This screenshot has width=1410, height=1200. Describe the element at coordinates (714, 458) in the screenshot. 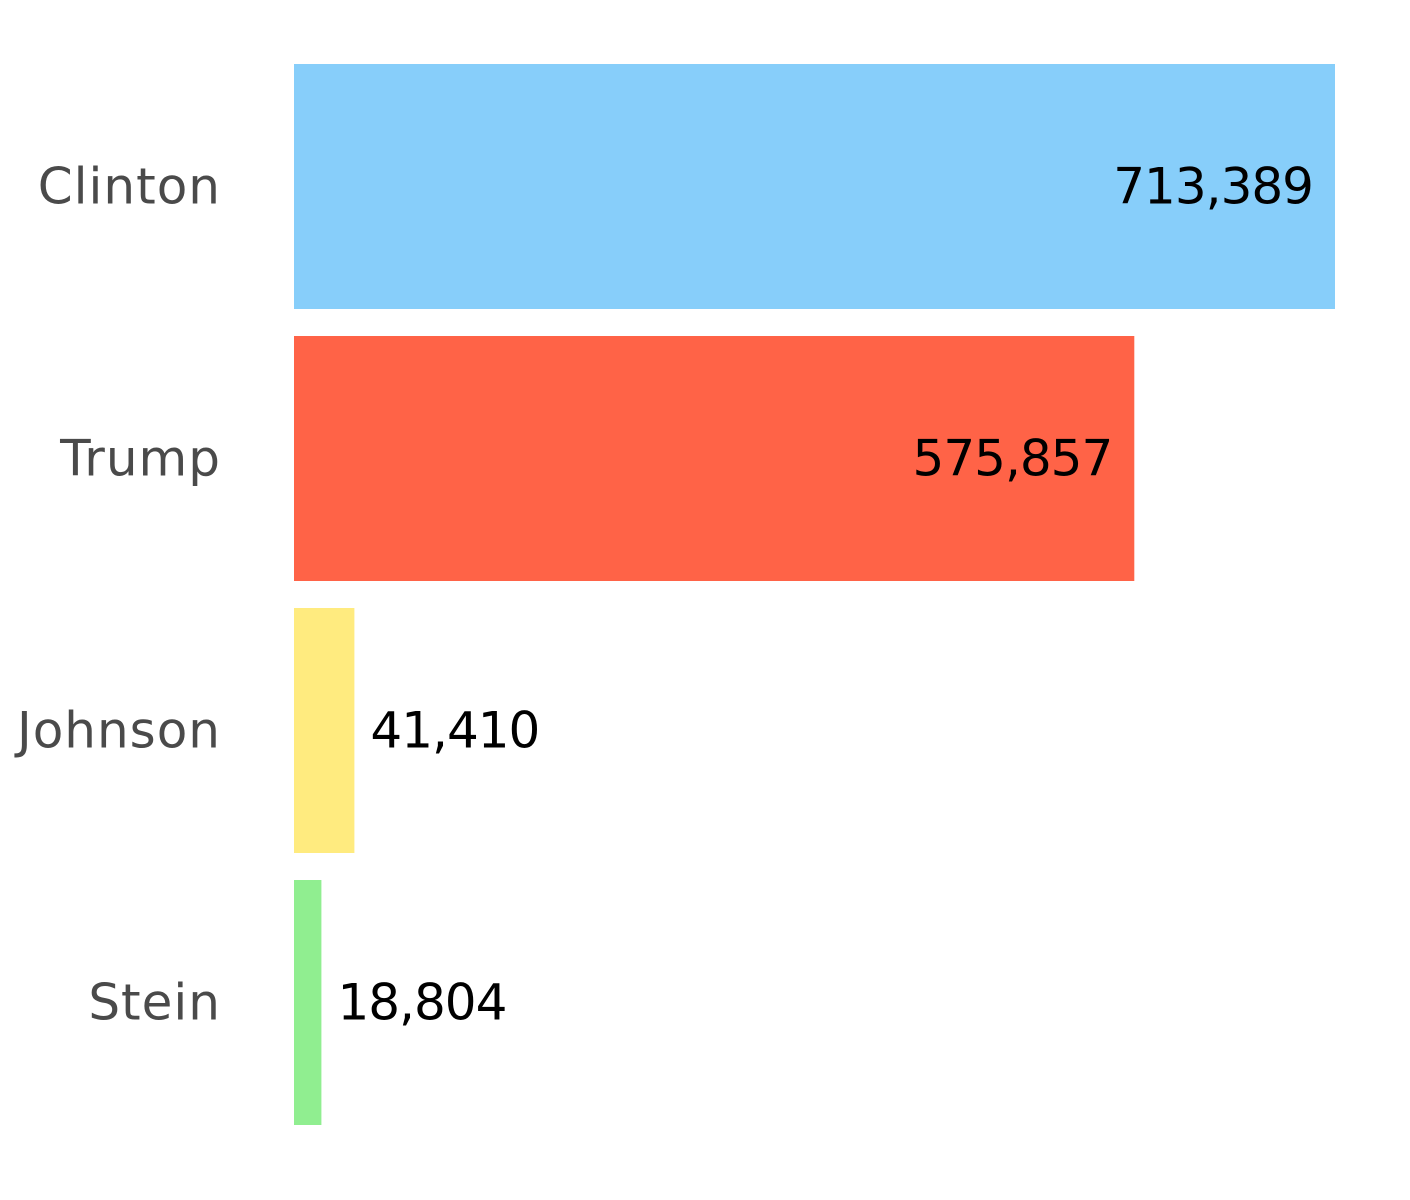

I see `bar-trump` at that location.